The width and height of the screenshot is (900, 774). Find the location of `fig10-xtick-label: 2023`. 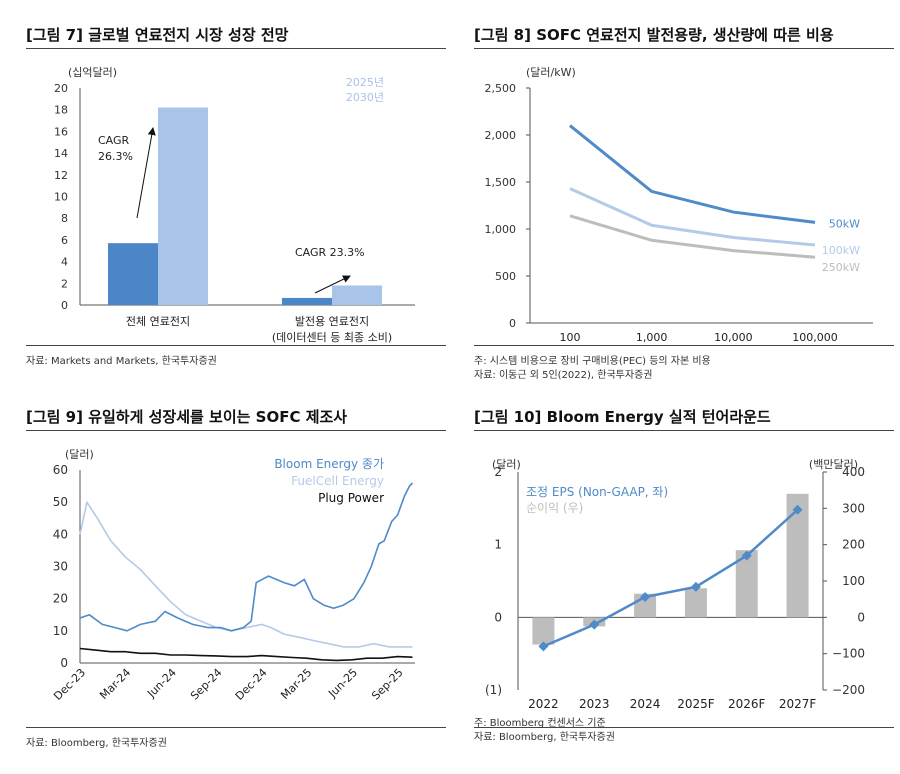

fig10-xtick-label: 2023 is located at coordinates (594, 704).